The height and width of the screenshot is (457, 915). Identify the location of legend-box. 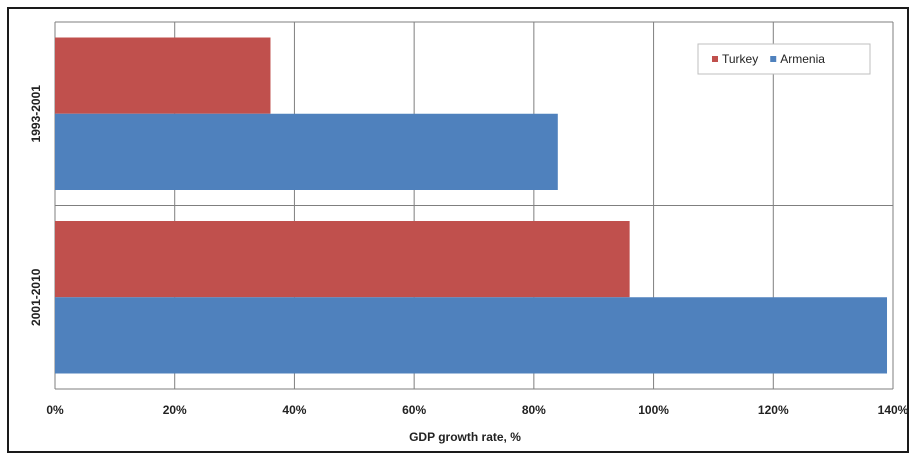
(784, 59).